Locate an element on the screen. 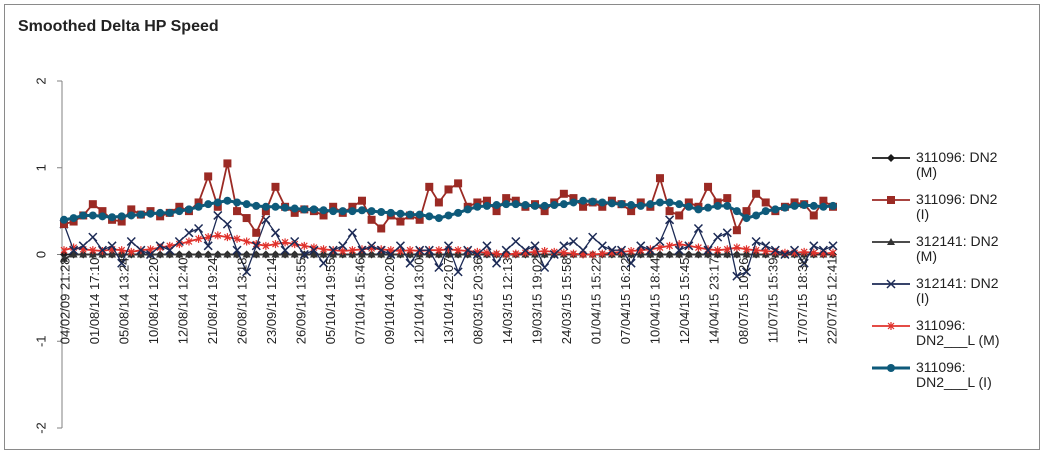  legend-entry: 311096: DN2___L (I) is located at coordinates (932, 374).